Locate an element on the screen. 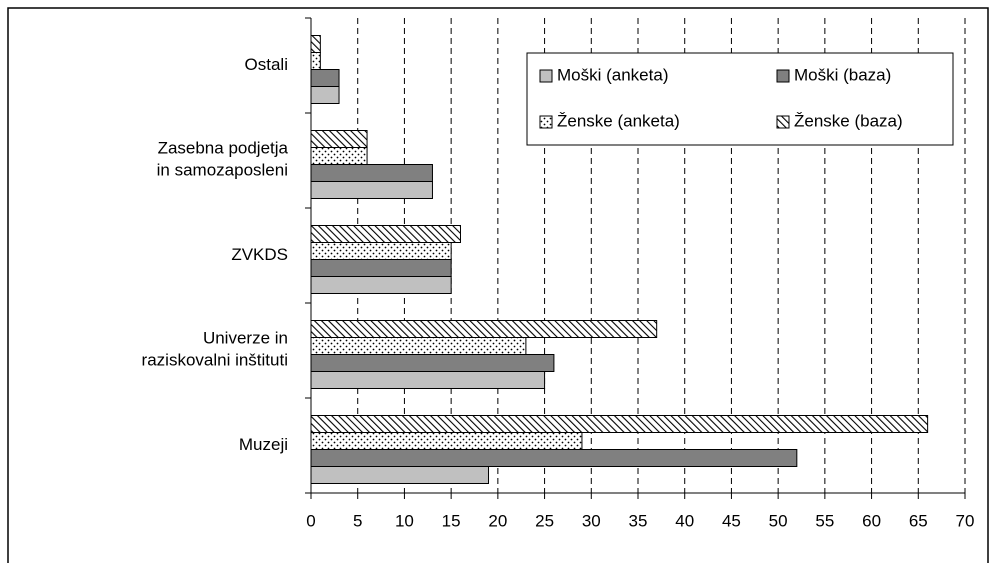  legend-label: Moški (baza) is located at coordinates (842, 74).